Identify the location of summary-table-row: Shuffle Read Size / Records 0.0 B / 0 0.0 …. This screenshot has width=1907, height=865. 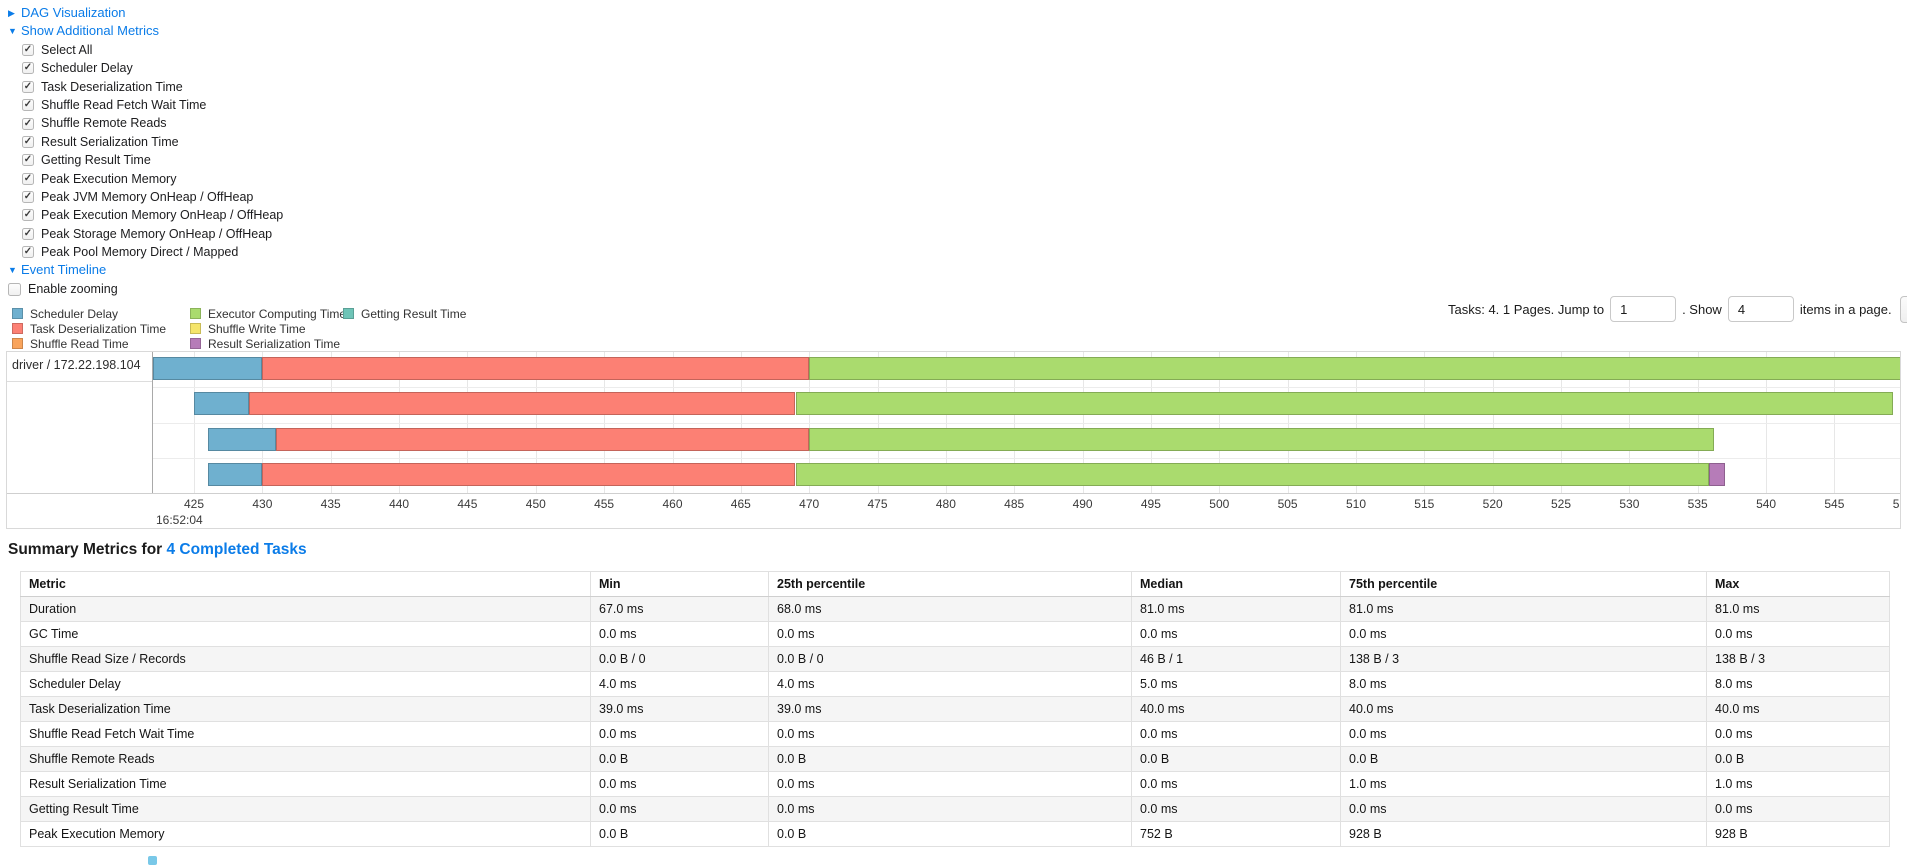
(955, 659).